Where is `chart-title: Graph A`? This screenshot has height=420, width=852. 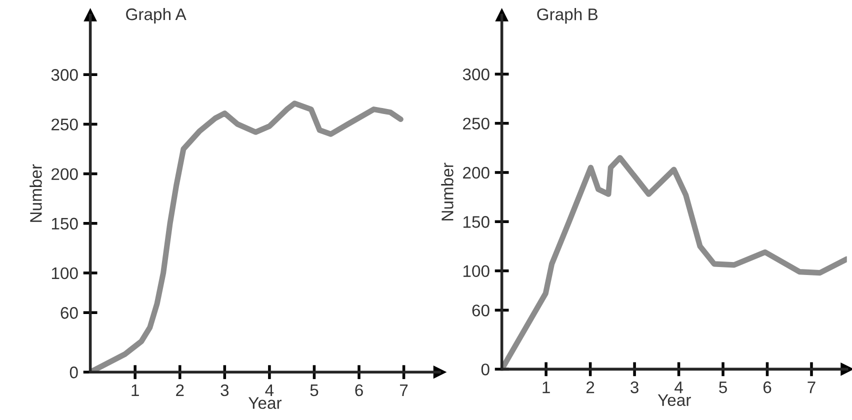 chart-title: Graph A is located at coordinates (156, 16).